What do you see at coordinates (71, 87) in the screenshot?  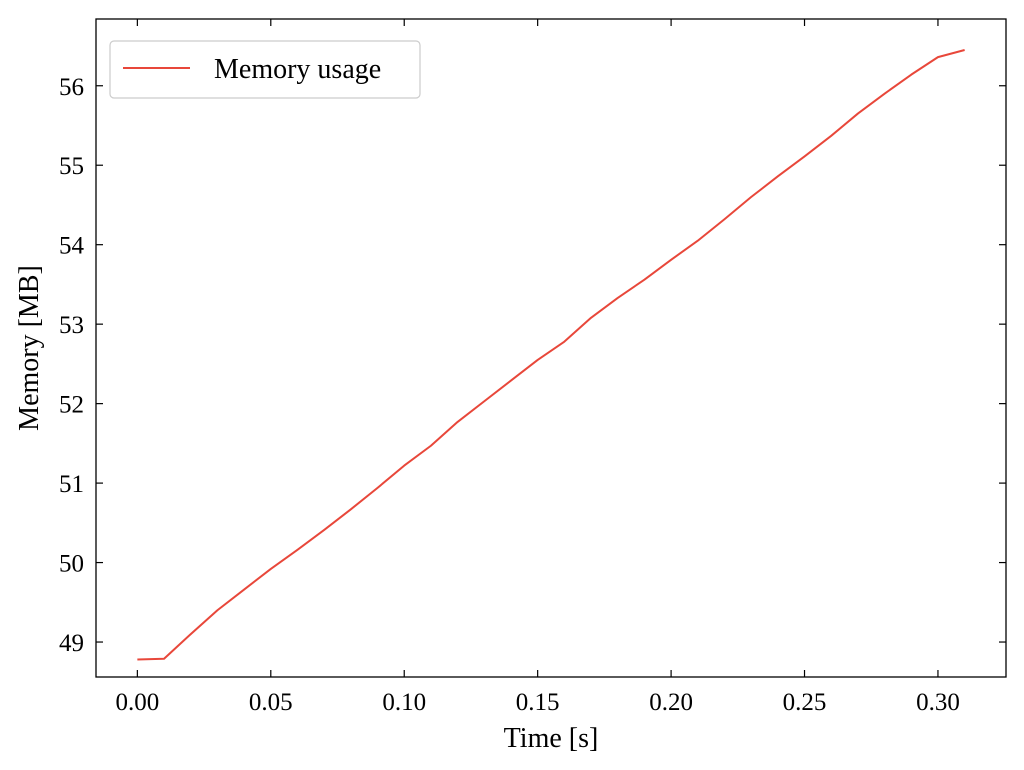 I see `y-tick-label: 56` at bounding box center [71, 87].